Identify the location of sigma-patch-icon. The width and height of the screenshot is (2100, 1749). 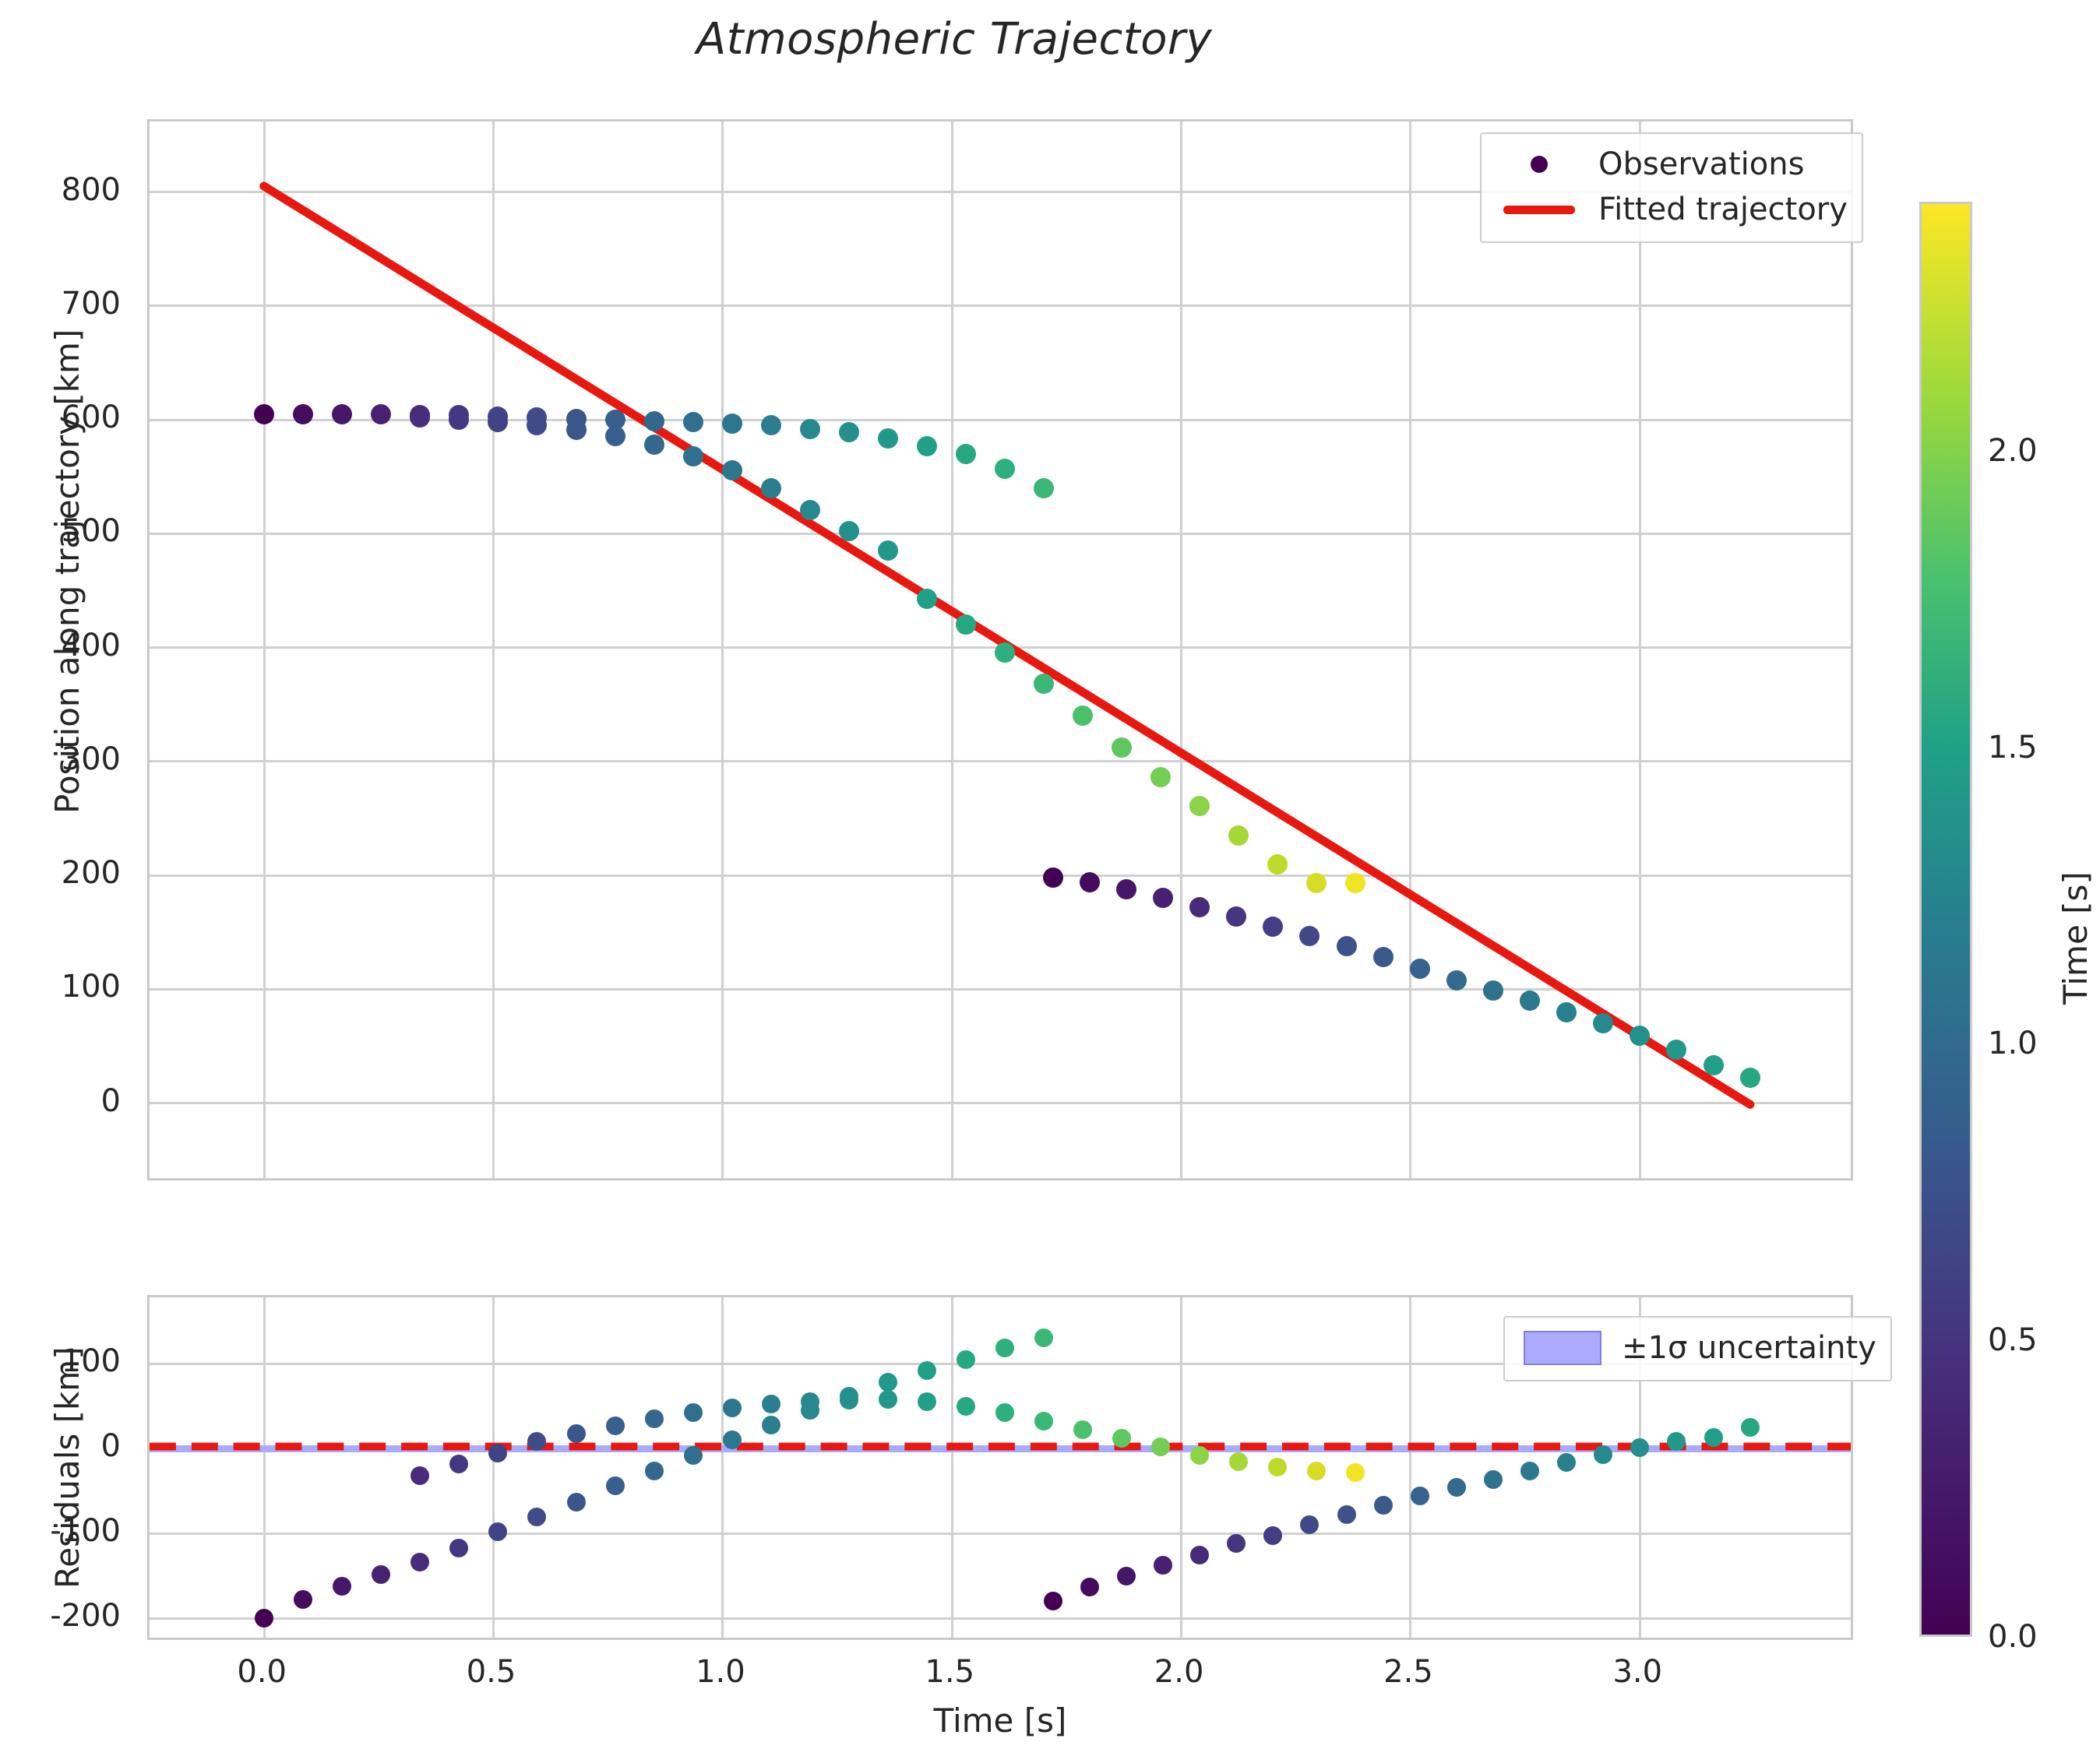
(1562, 1348).